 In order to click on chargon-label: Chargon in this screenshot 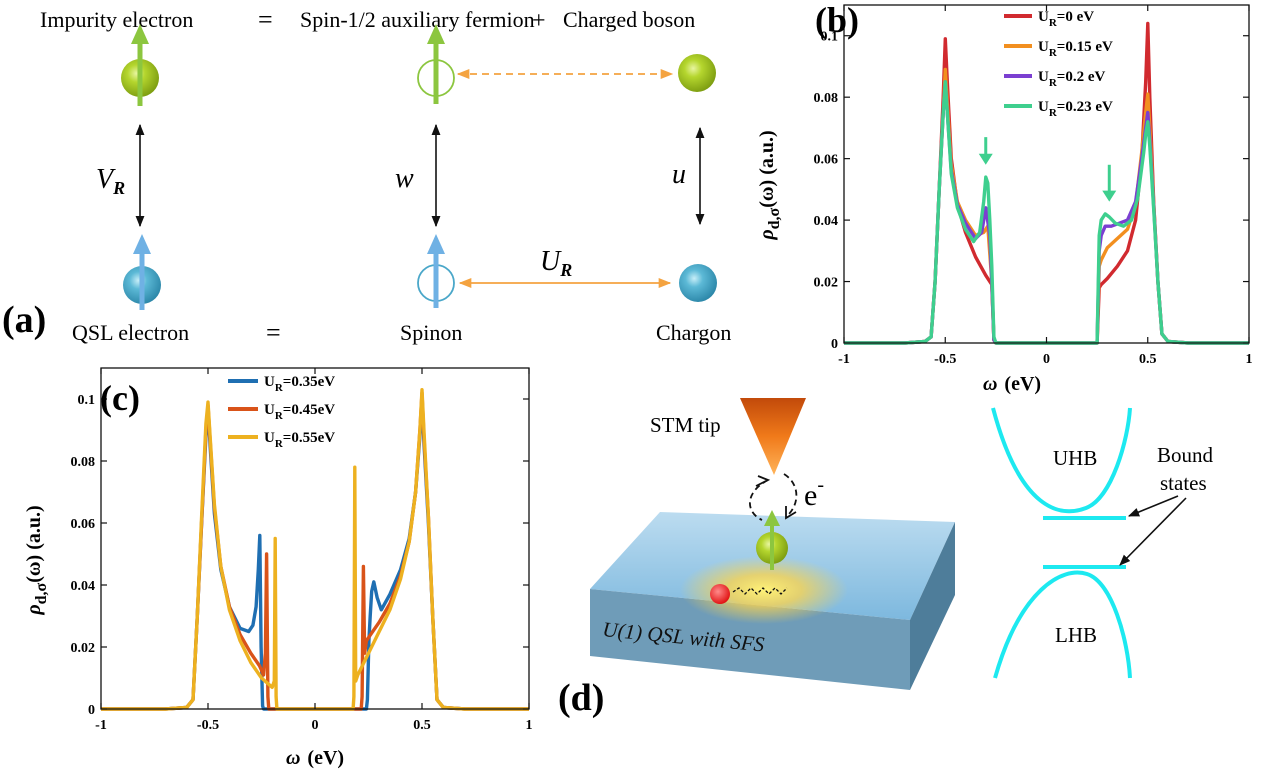, I will do `click(693, 332)`.